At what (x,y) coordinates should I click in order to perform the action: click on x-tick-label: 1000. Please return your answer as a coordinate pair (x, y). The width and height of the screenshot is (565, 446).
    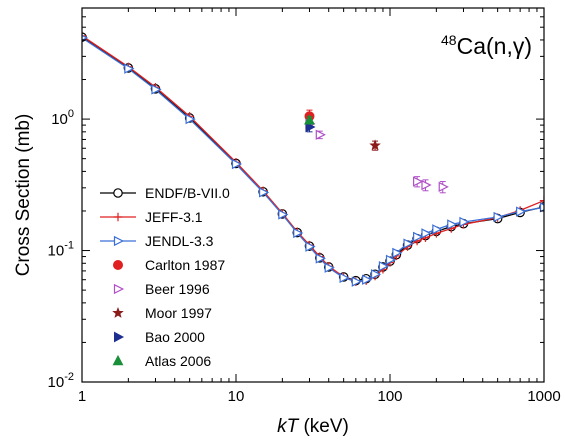
    Looking at the image, I should click on (543, 396).